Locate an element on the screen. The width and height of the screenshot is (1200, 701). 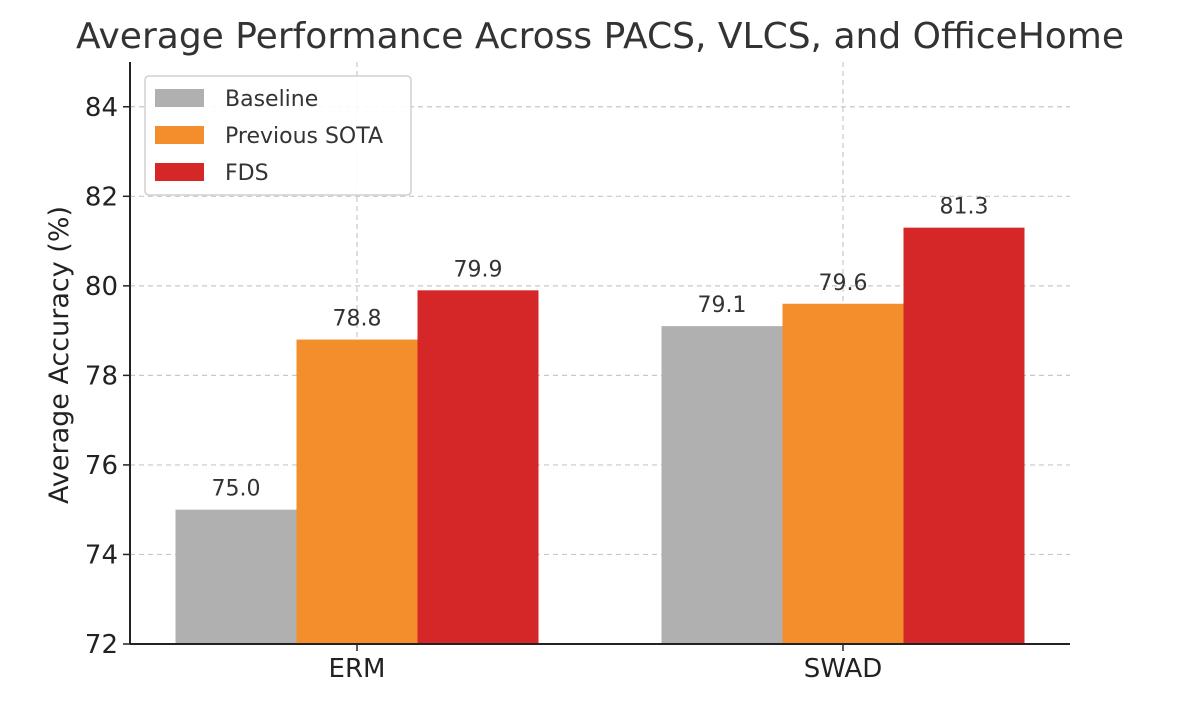
data-label: 78.8 is located at coordinates (357, 319).